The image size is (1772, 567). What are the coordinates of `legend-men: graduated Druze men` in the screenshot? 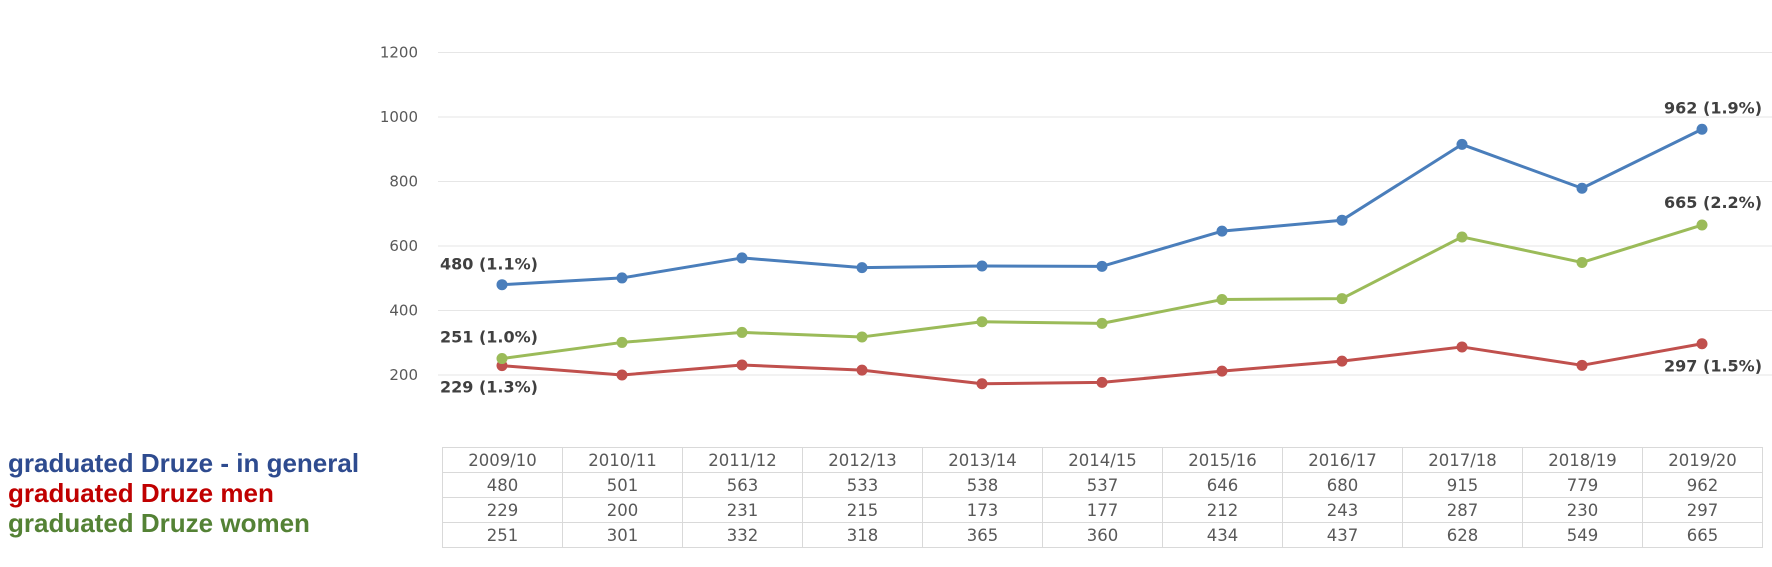 It's located at (141, 493).